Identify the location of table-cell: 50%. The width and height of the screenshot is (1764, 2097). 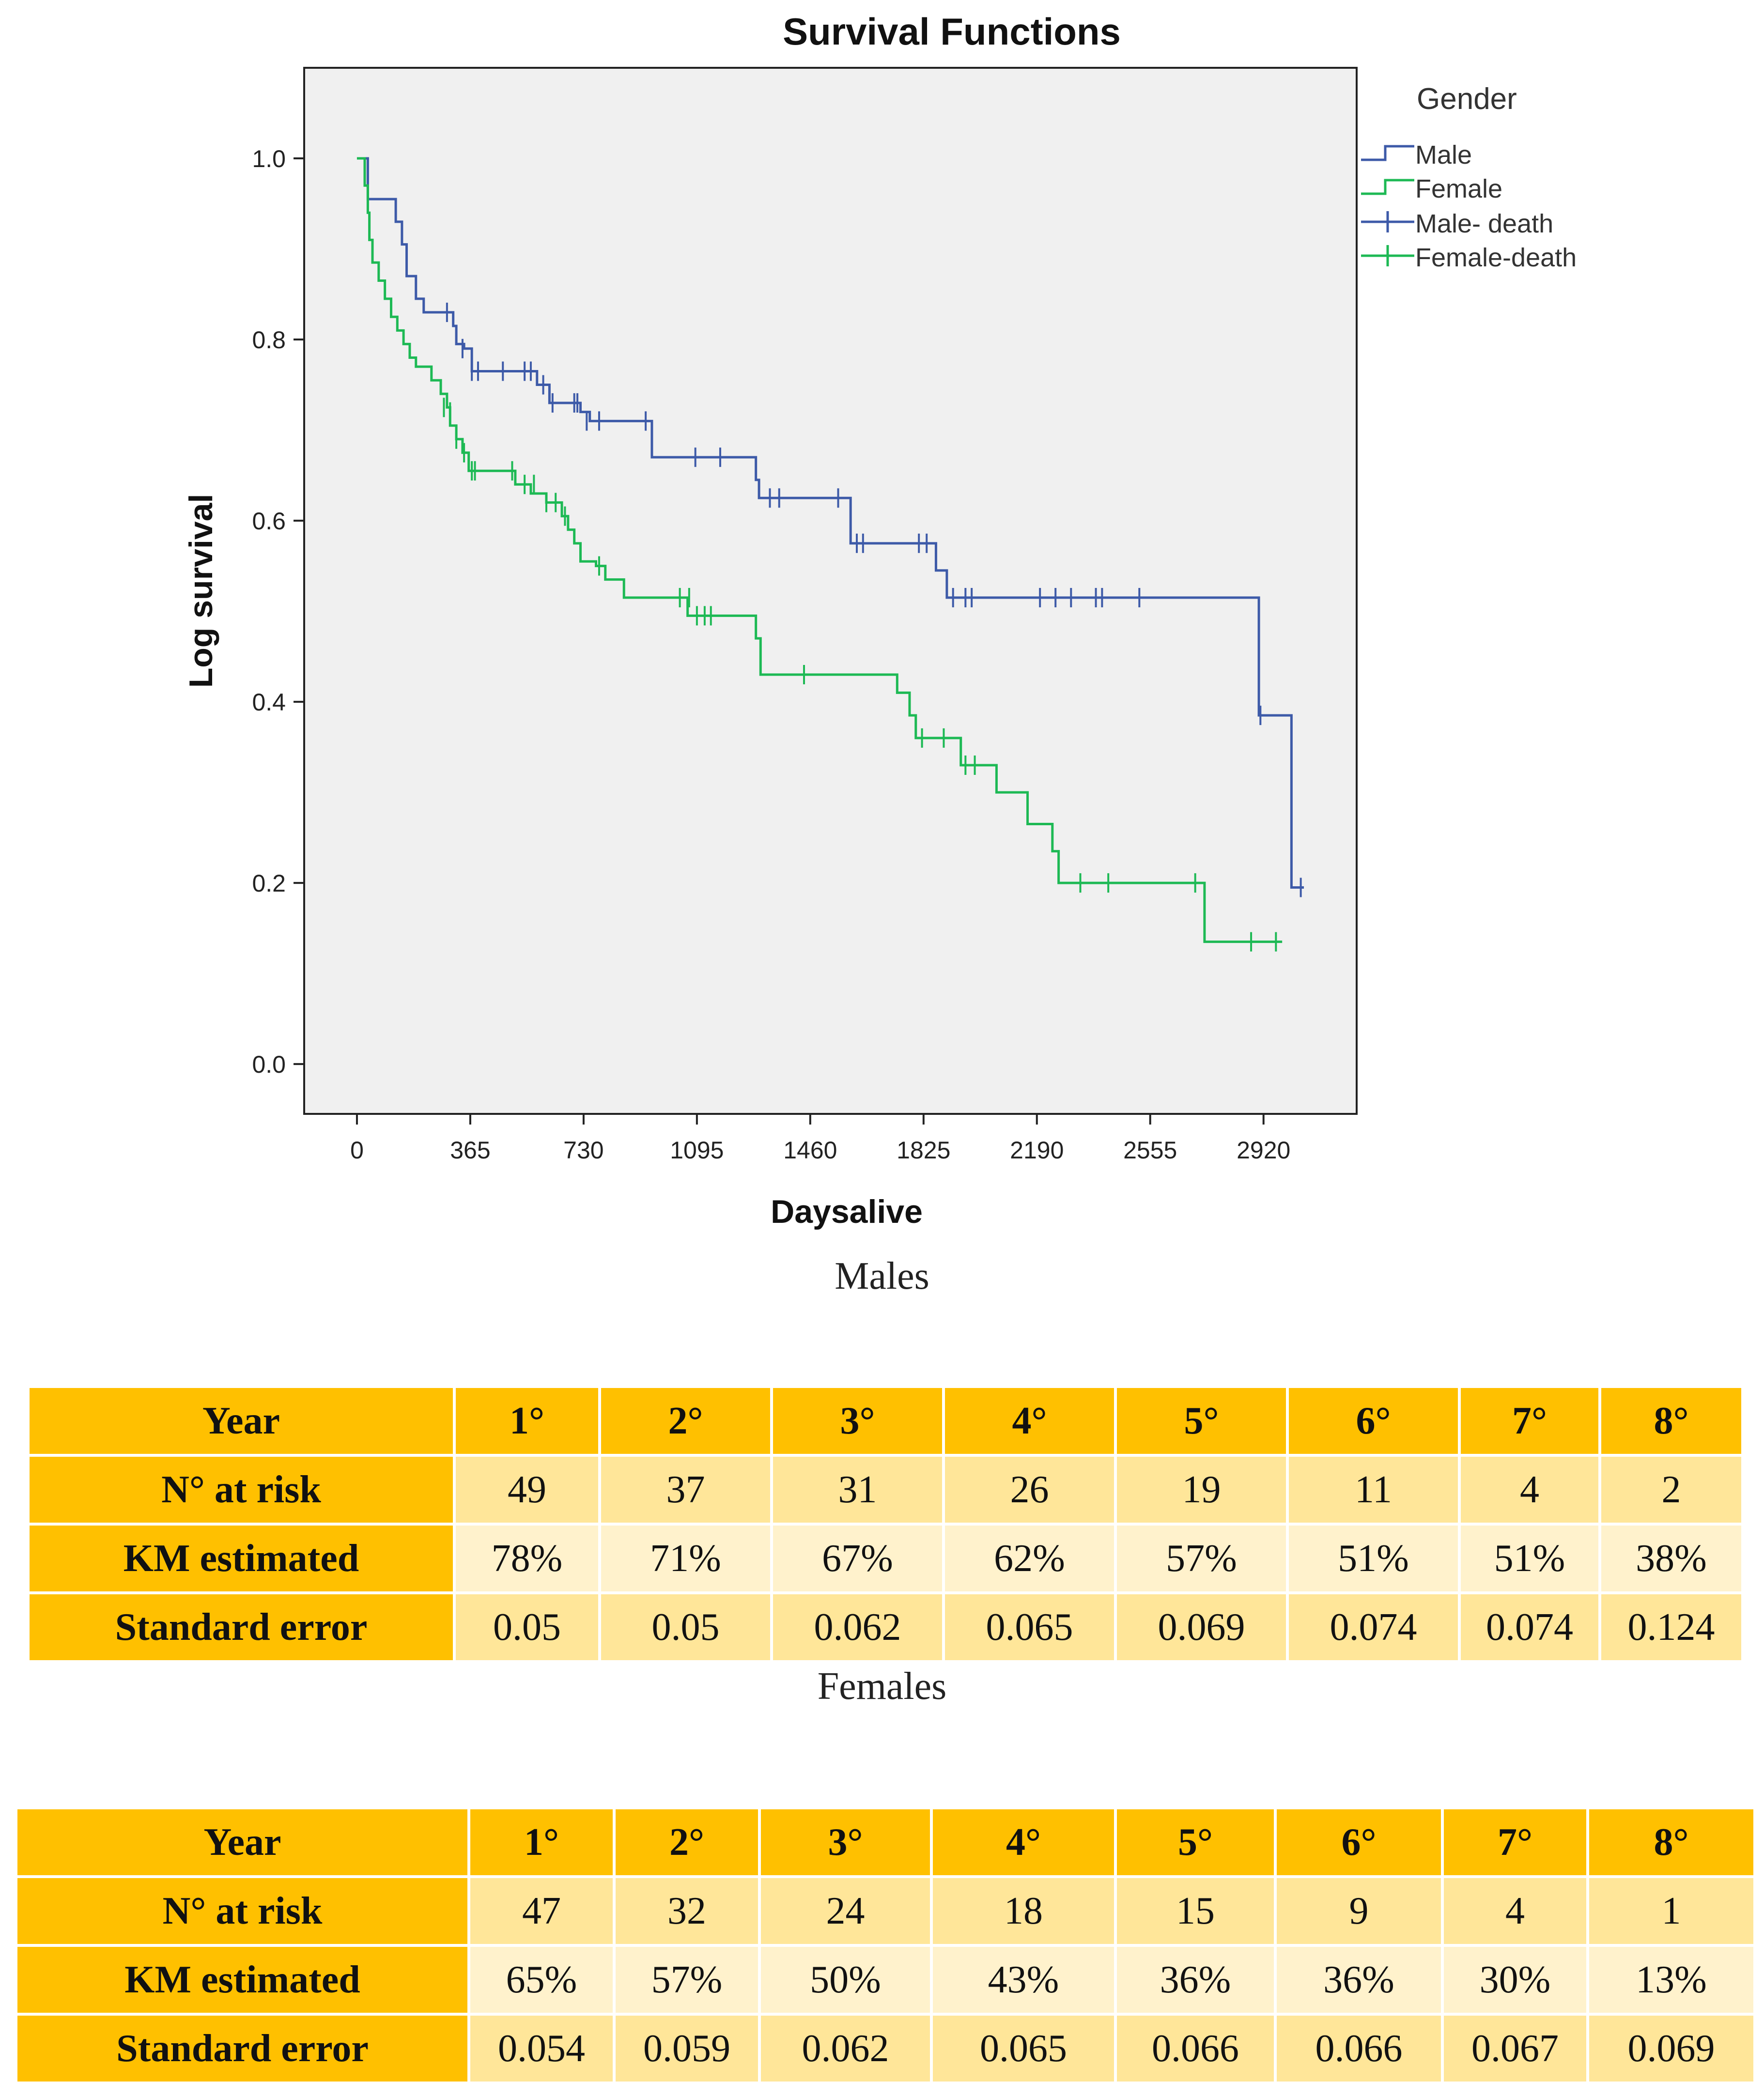
(845, 1980).